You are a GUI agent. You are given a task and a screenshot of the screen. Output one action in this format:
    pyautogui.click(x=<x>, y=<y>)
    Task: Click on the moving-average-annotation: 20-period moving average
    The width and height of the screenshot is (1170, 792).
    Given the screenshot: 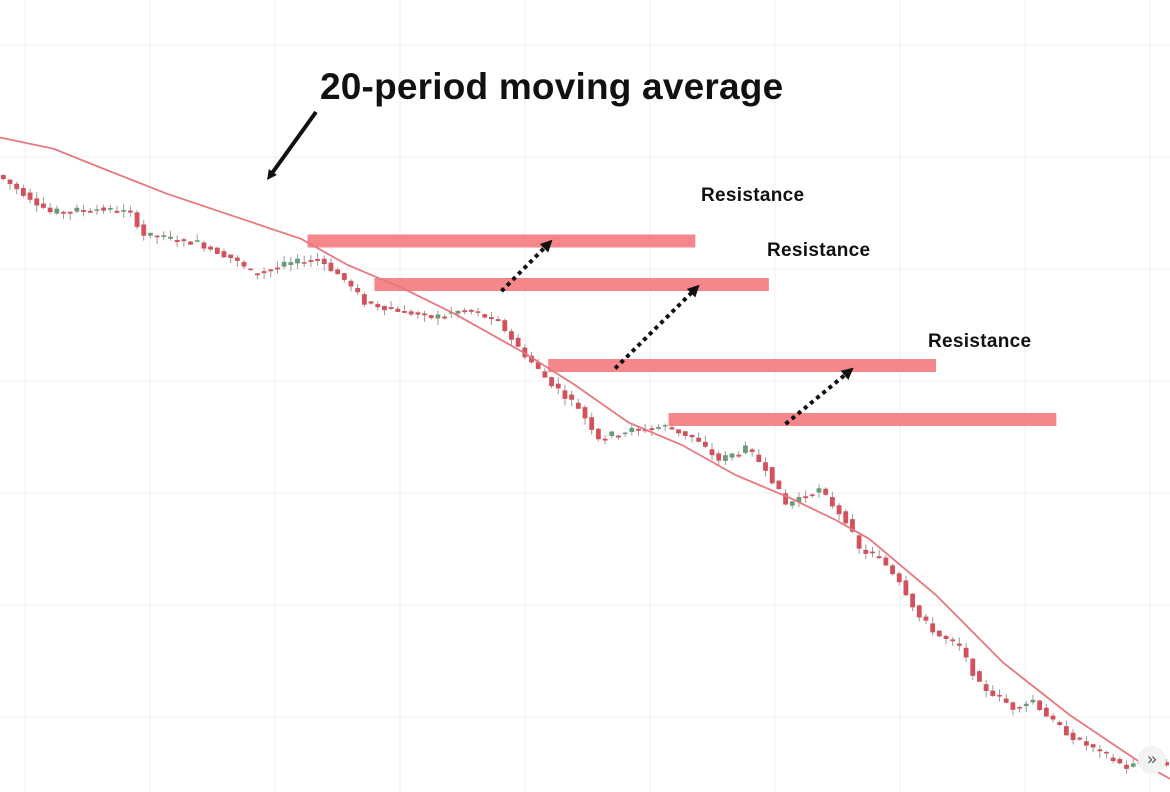 What is the action you would take?
    pyautogui.click(x=552, y=86)
    